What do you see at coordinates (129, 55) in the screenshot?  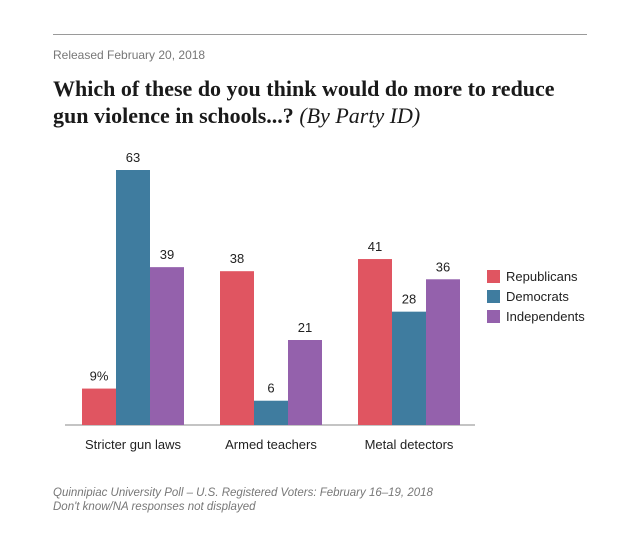 I see `release-date: Released February 20, 2018` at bounding box center [129, 55].